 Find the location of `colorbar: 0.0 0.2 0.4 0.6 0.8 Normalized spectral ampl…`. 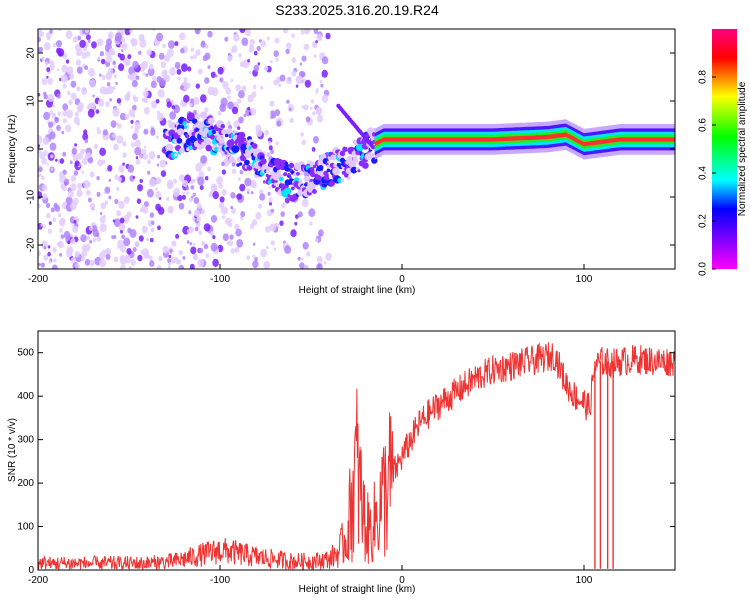

colorbar: 0.0 0.2 0.4 0.6 0.8 Normalized spectral ampl… is located at coordinates (723, 152).